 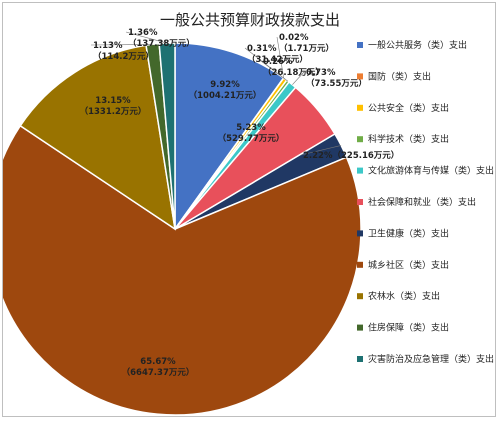 I want to click on leader-line-住房保障支出, so click(x=121, y=45).